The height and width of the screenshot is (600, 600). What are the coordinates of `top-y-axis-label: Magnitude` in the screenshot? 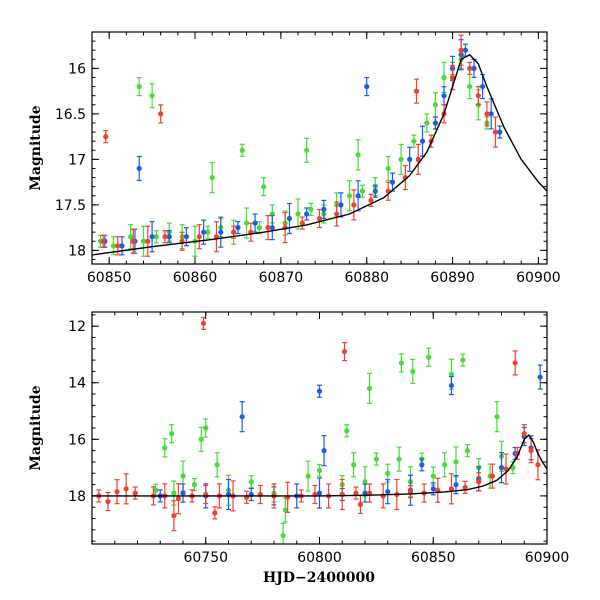 It's located at (36, 147).